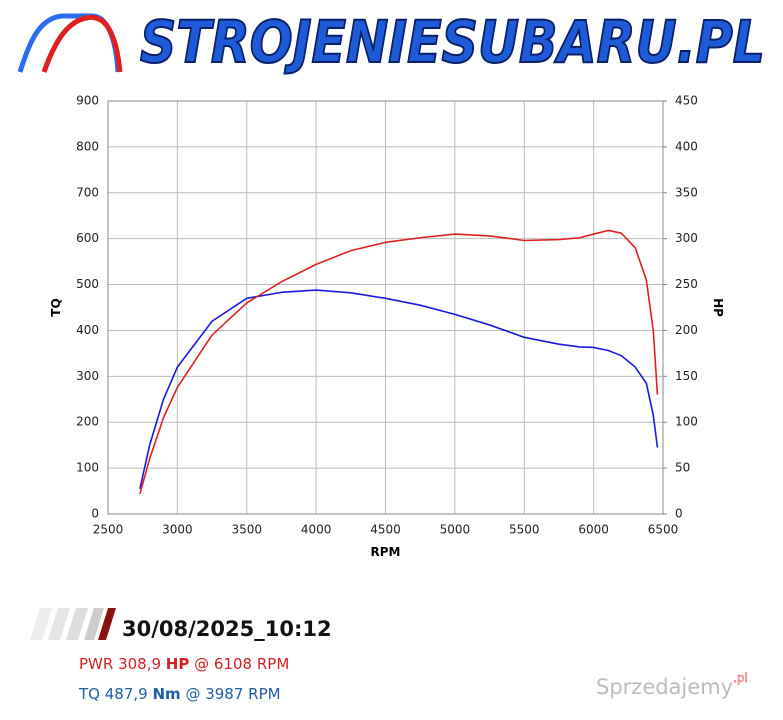 The image size is (783, 720). Describe the element at coordinates (82, 43) in the screenshot. I see `logo-curve` at that location.